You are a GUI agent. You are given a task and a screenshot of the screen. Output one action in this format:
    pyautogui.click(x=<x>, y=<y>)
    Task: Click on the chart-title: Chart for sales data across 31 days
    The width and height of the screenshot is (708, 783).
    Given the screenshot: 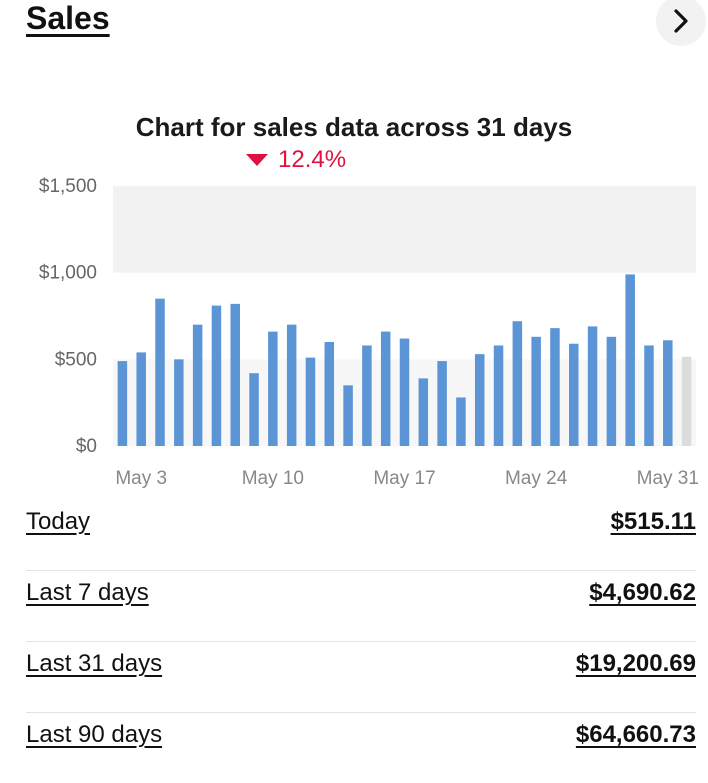 What is the action you would take?
    pyautogui.click(x=354, y=127)
    